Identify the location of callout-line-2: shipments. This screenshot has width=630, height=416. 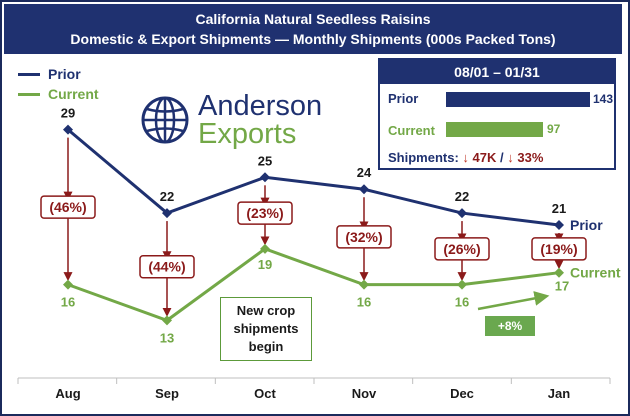
(266, 328).